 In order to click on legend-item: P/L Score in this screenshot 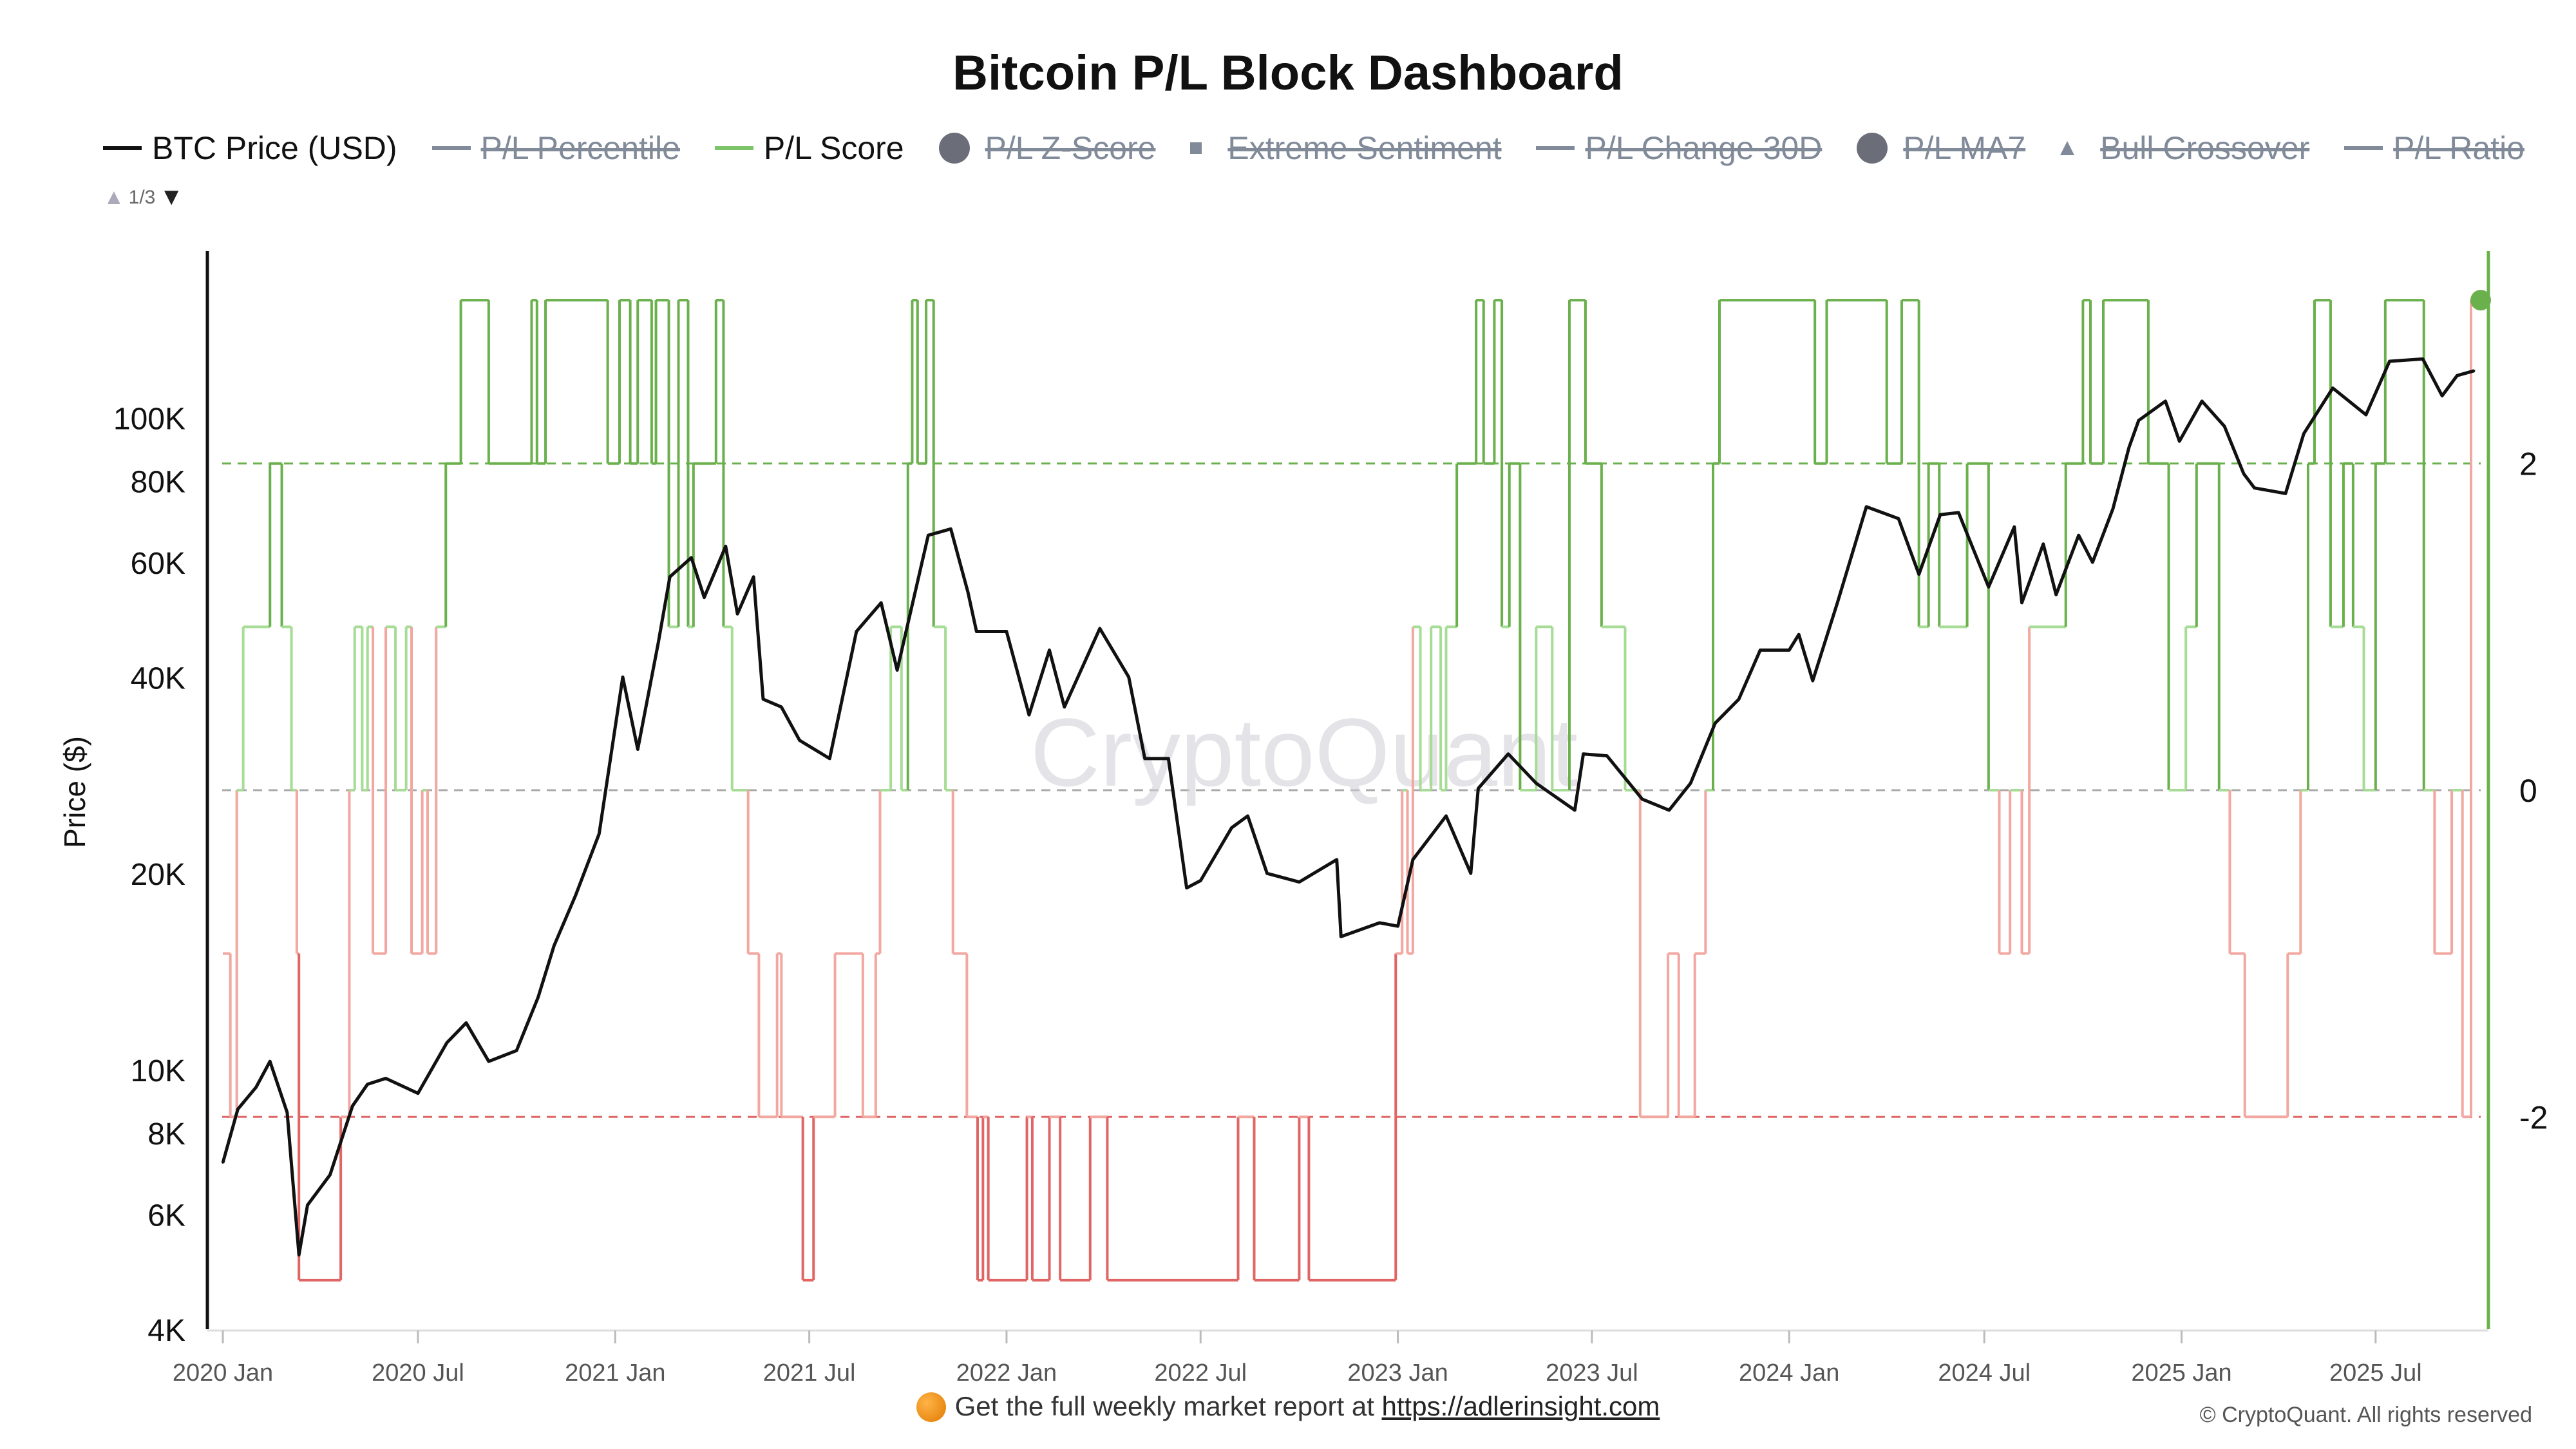, I will do `click(809, 148)`.